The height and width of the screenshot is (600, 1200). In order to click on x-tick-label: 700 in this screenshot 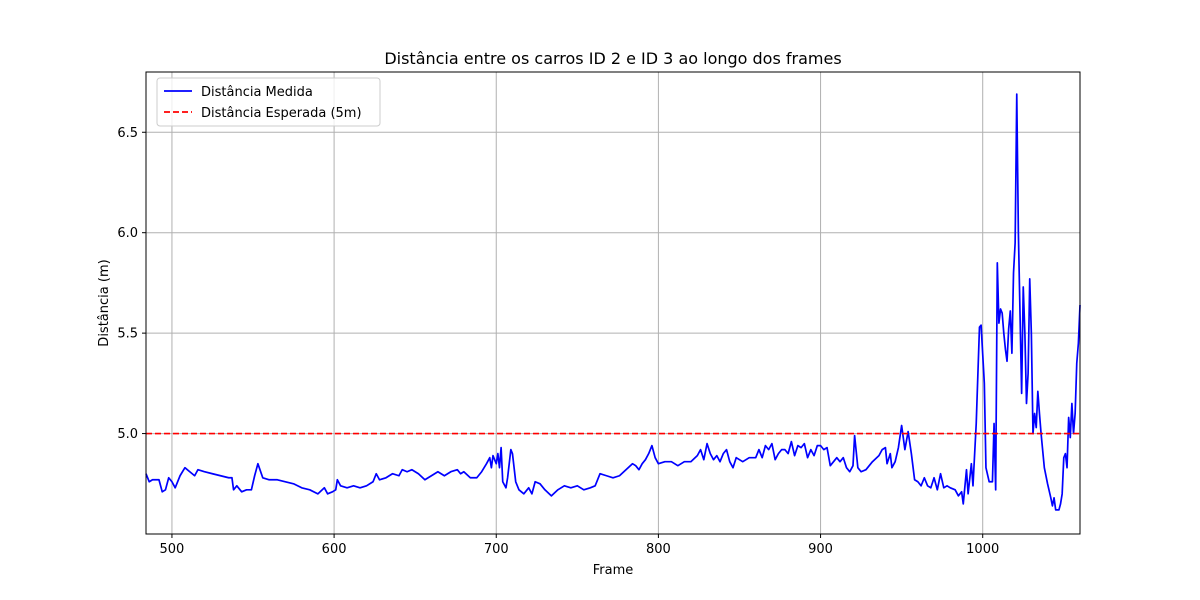, I will do `click(496, 549)`.